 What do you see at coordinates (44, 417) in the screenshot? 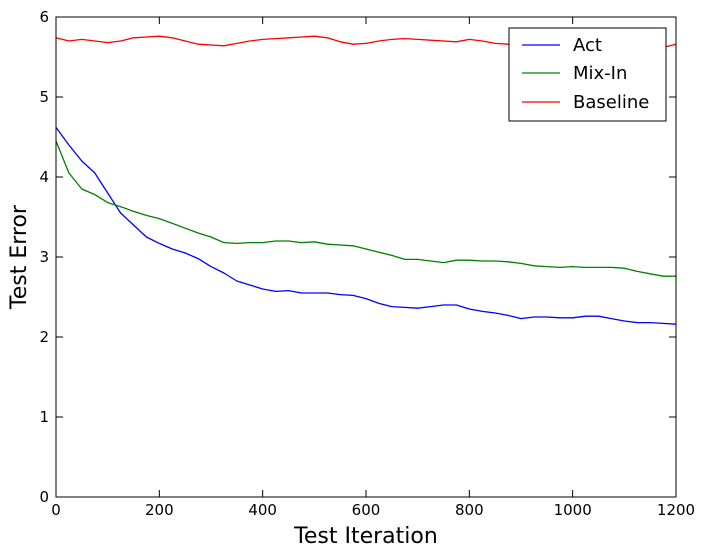
I see `y-tick-label: 1` at bounding box center [44, 417].